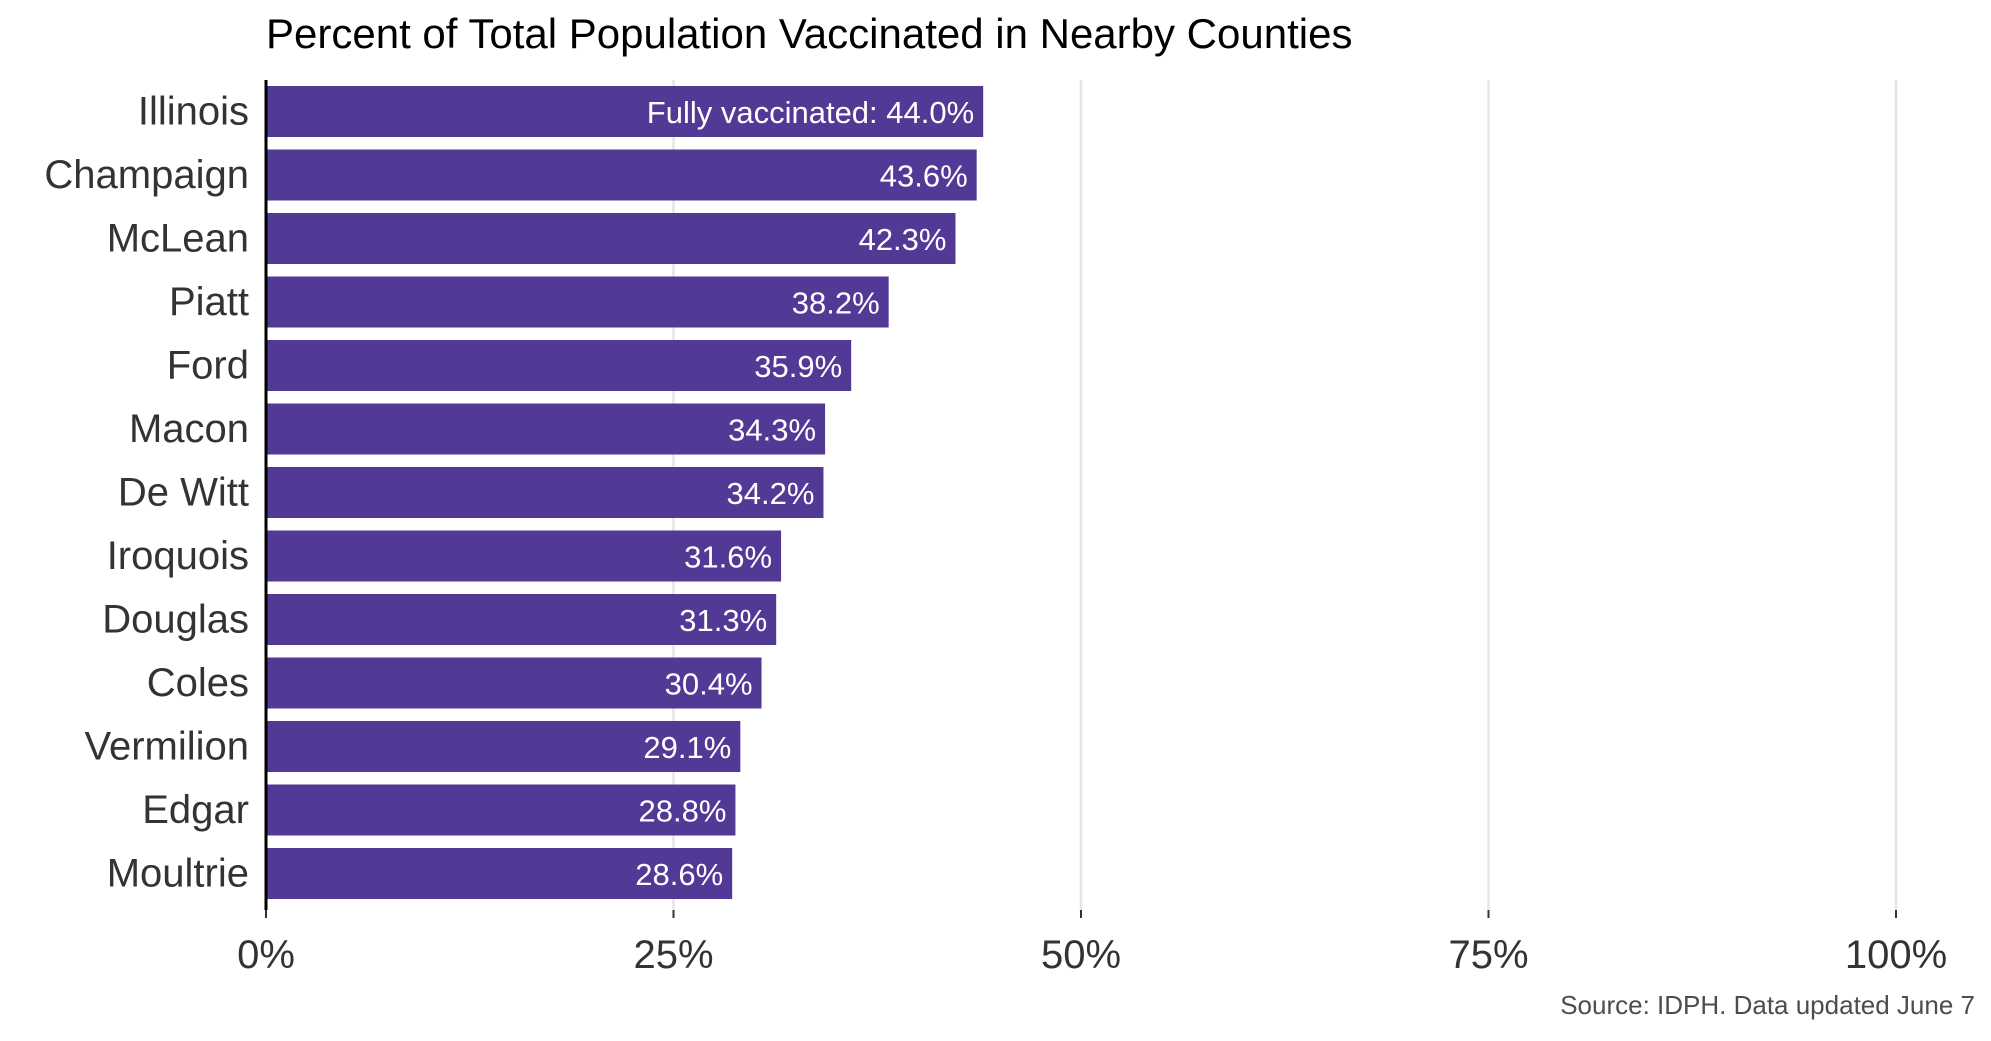 Image resolution: width=1991 pixels, height=1041 pixels. What do you see at coordinates (166, 747) in the screenshot?
I see `category-label: Vermilion` at bounding box center [166, 747].